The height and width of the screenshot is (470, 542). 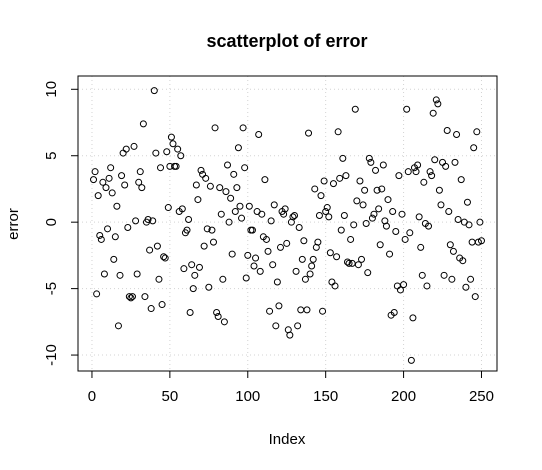 What do you see at coordinates (51, 288) in the screenshot?
I see `y-tick-label: -5` at bounding box center [51, 288].